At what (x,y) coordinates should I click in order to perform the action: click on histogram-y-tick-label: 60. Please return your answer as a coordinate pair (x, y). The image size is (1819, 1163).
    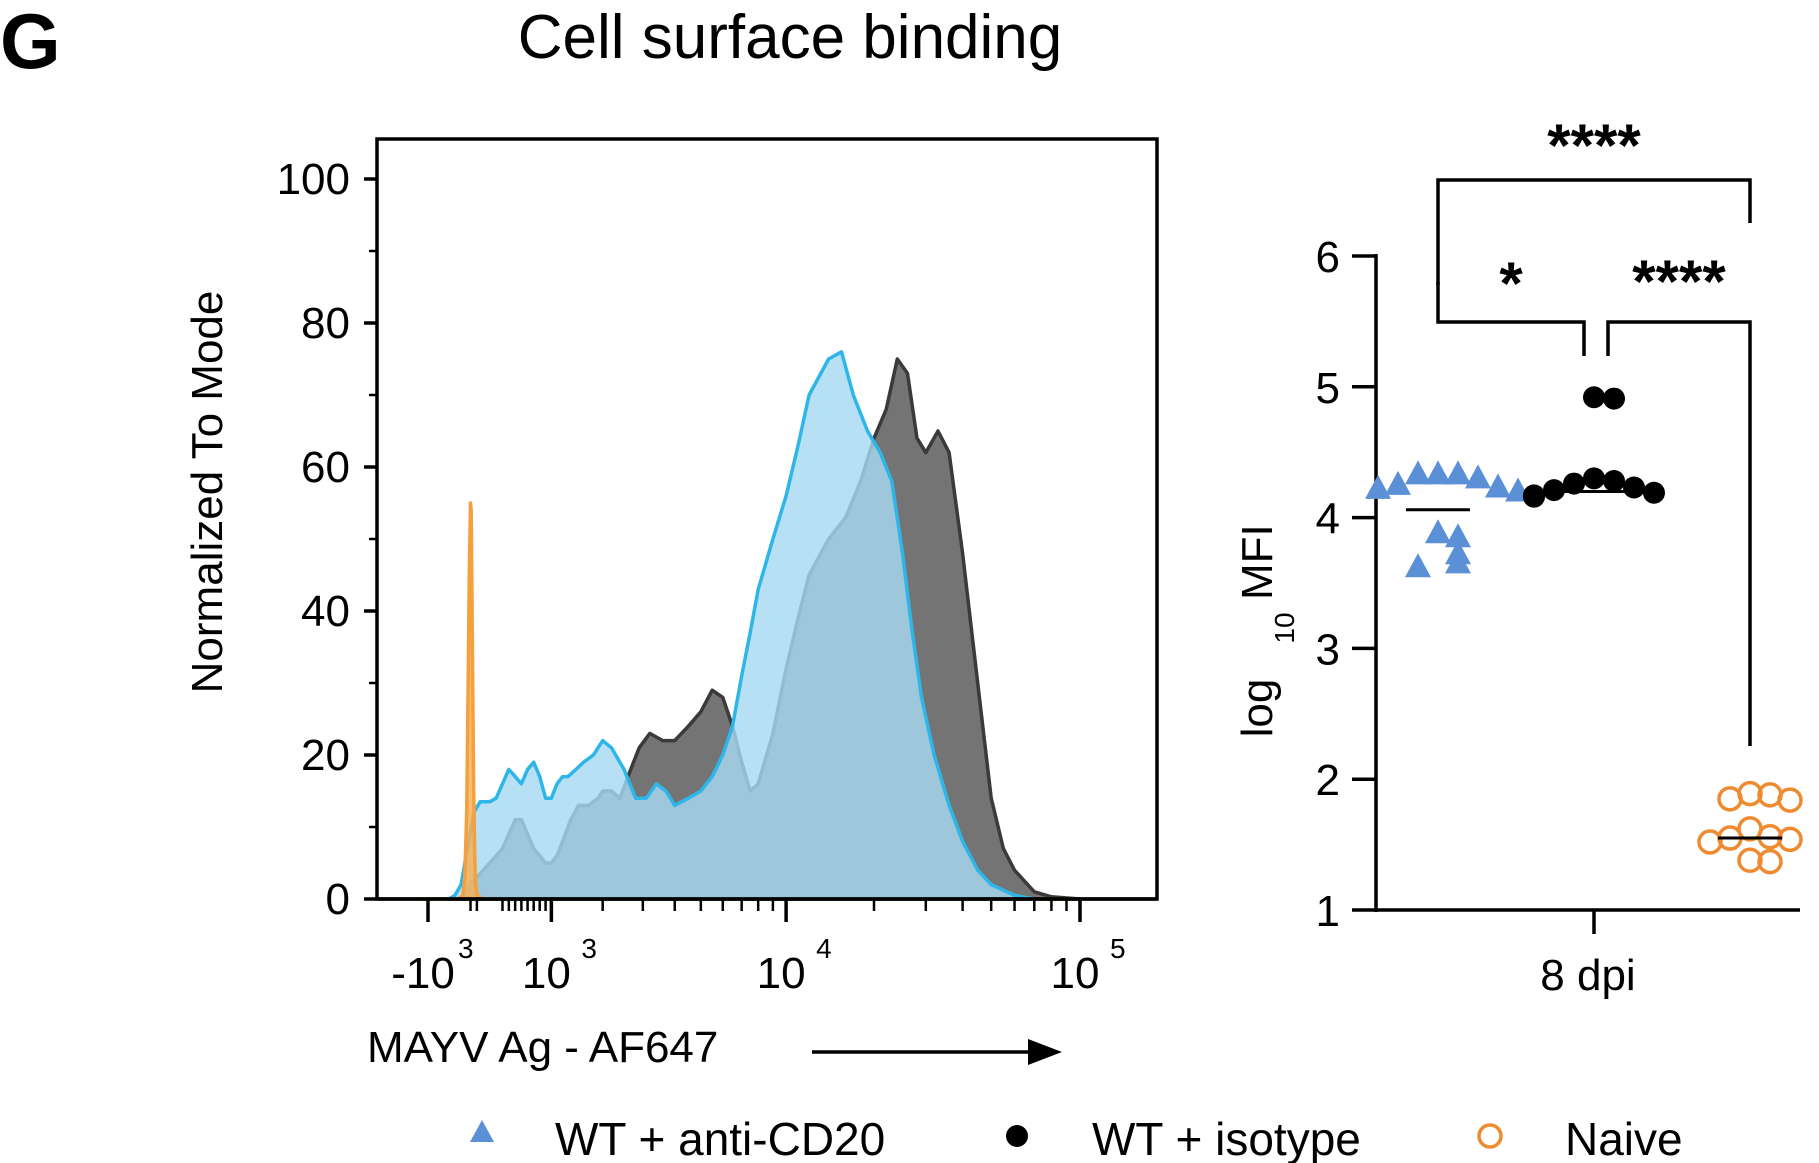
    Looking at the image, I should click on (325, 467).